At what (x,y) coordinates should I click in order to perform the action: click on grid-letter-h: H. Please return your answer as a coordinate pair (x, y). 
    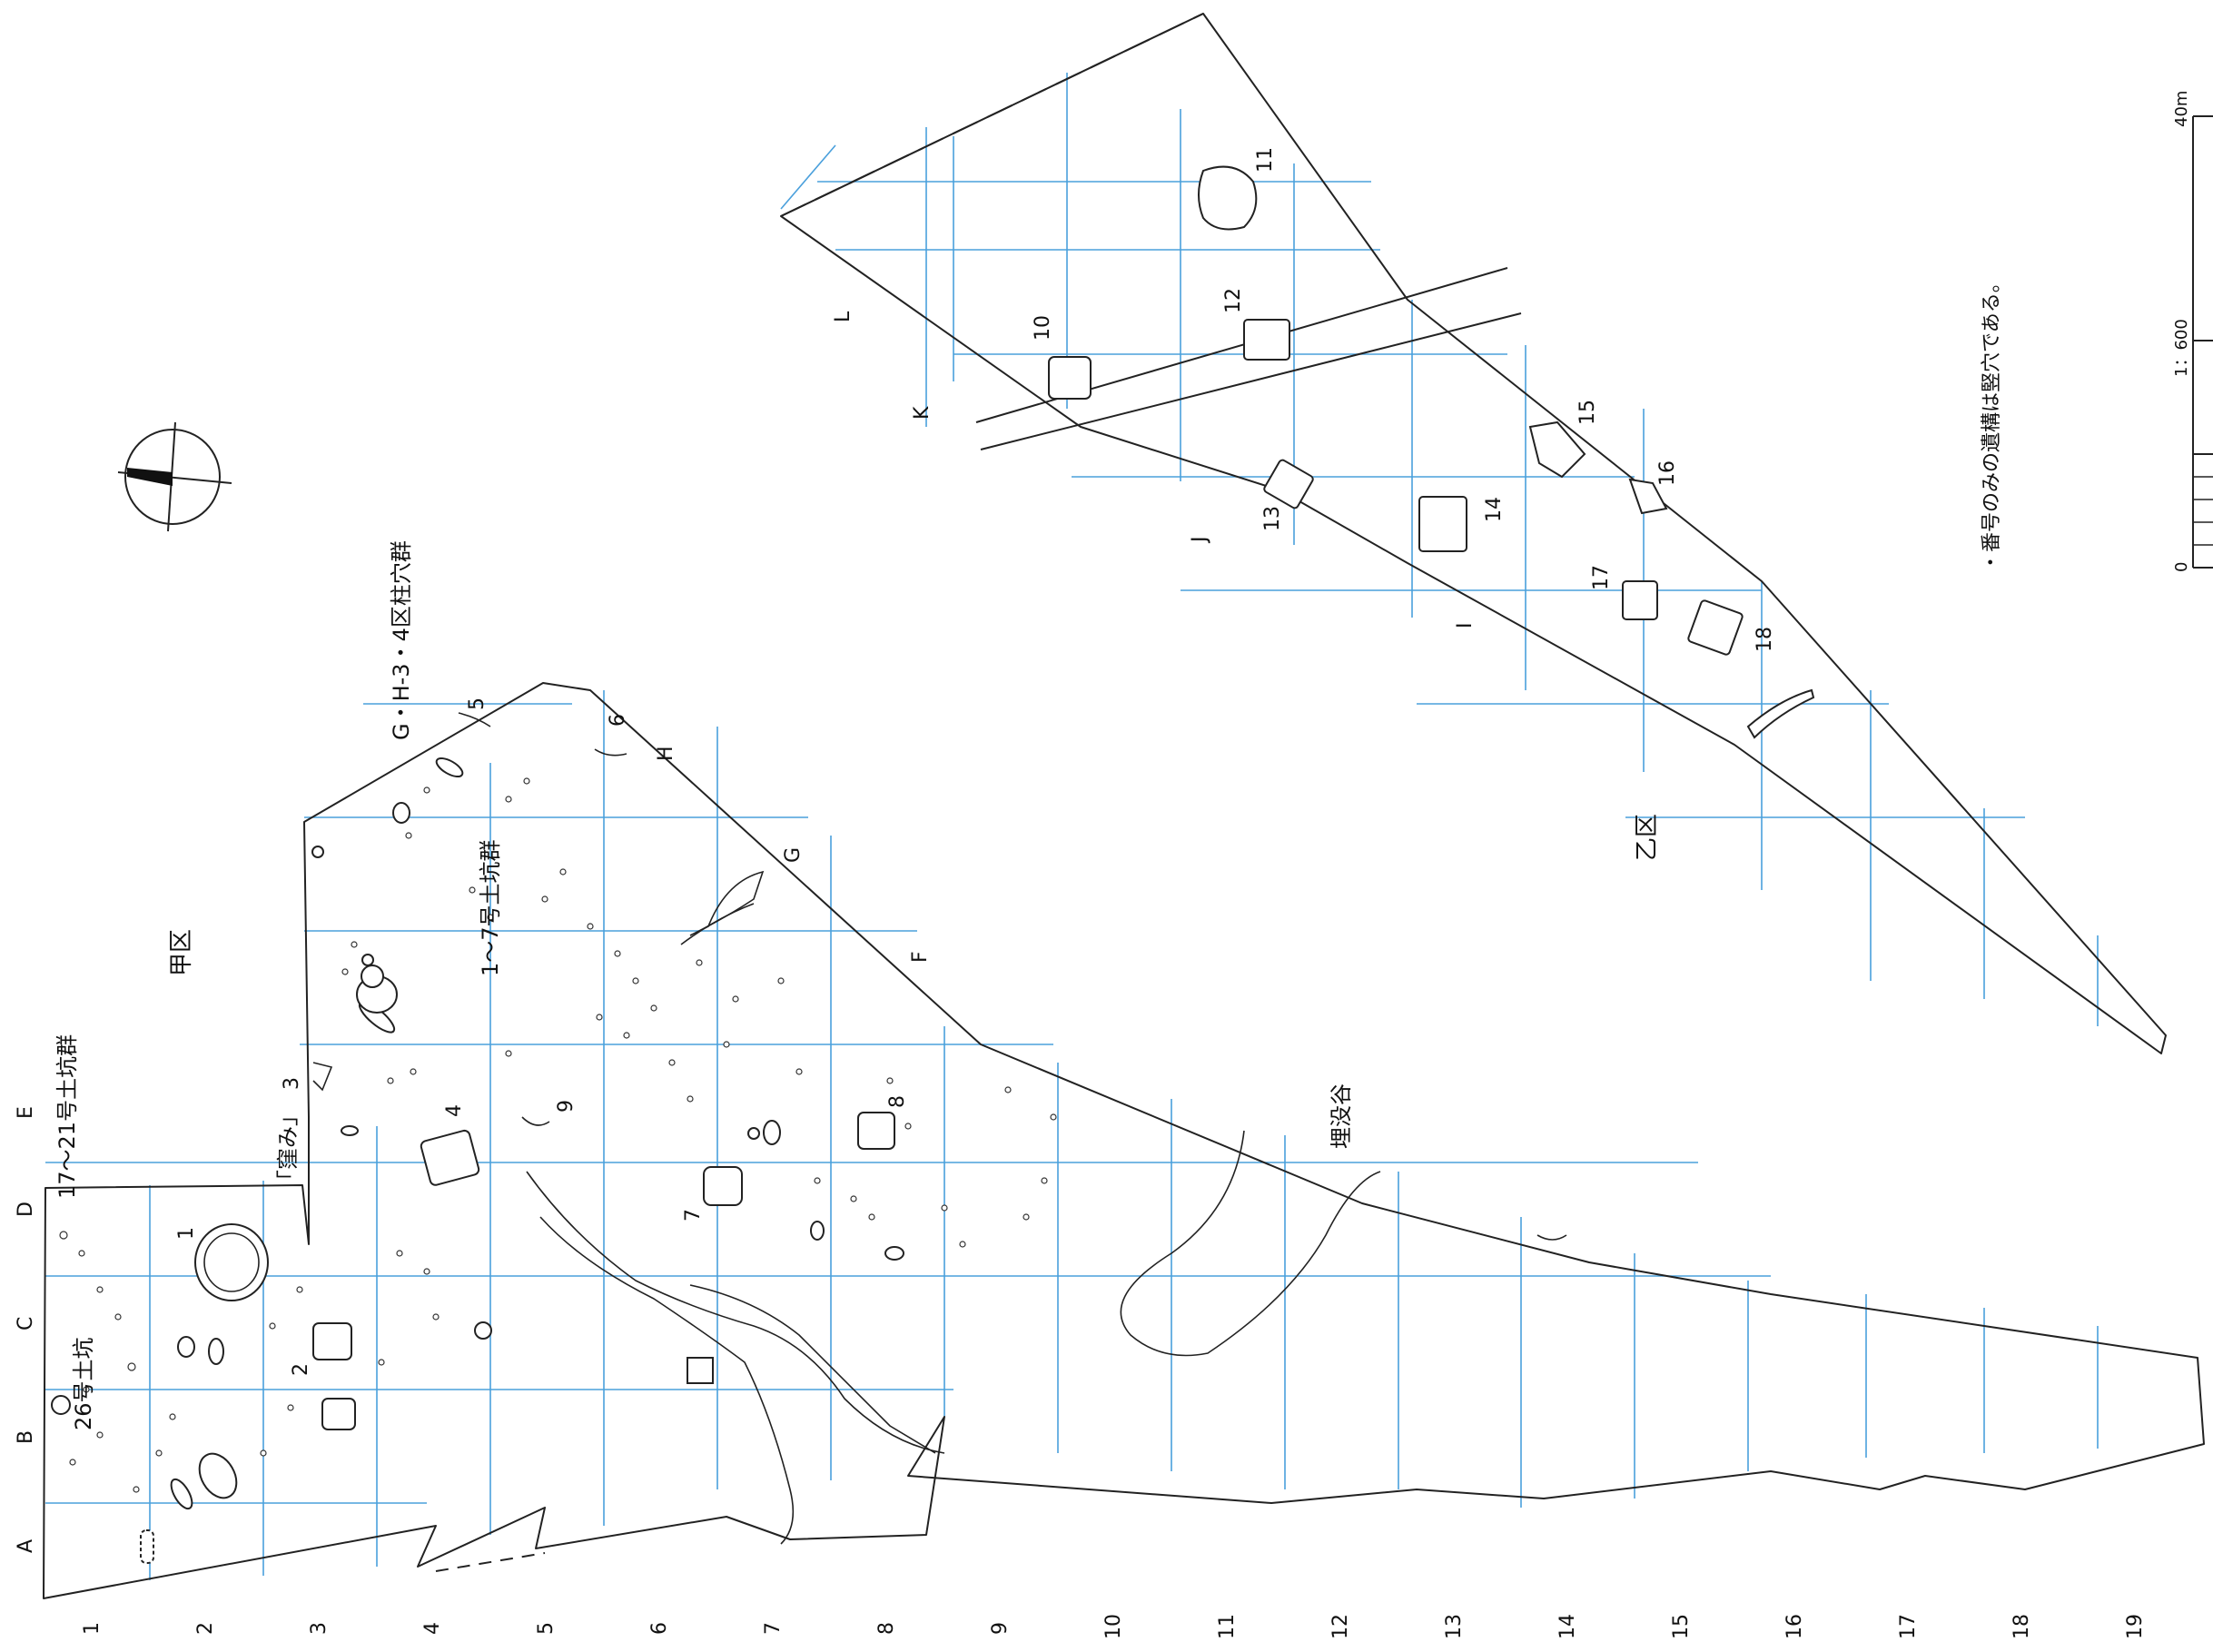
    Looking at the image, I should click on (666, 753).